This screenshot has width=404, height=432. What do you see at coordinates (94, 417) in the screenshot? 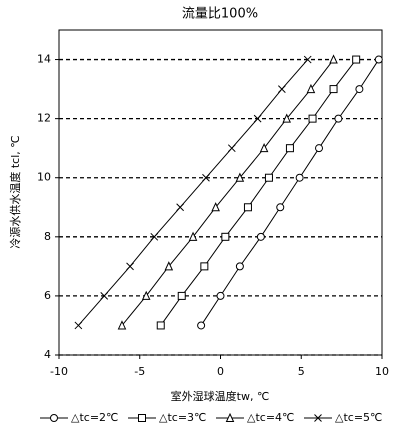
I see `legend-label: △tc=2℃` at bounding box center [94, 417].